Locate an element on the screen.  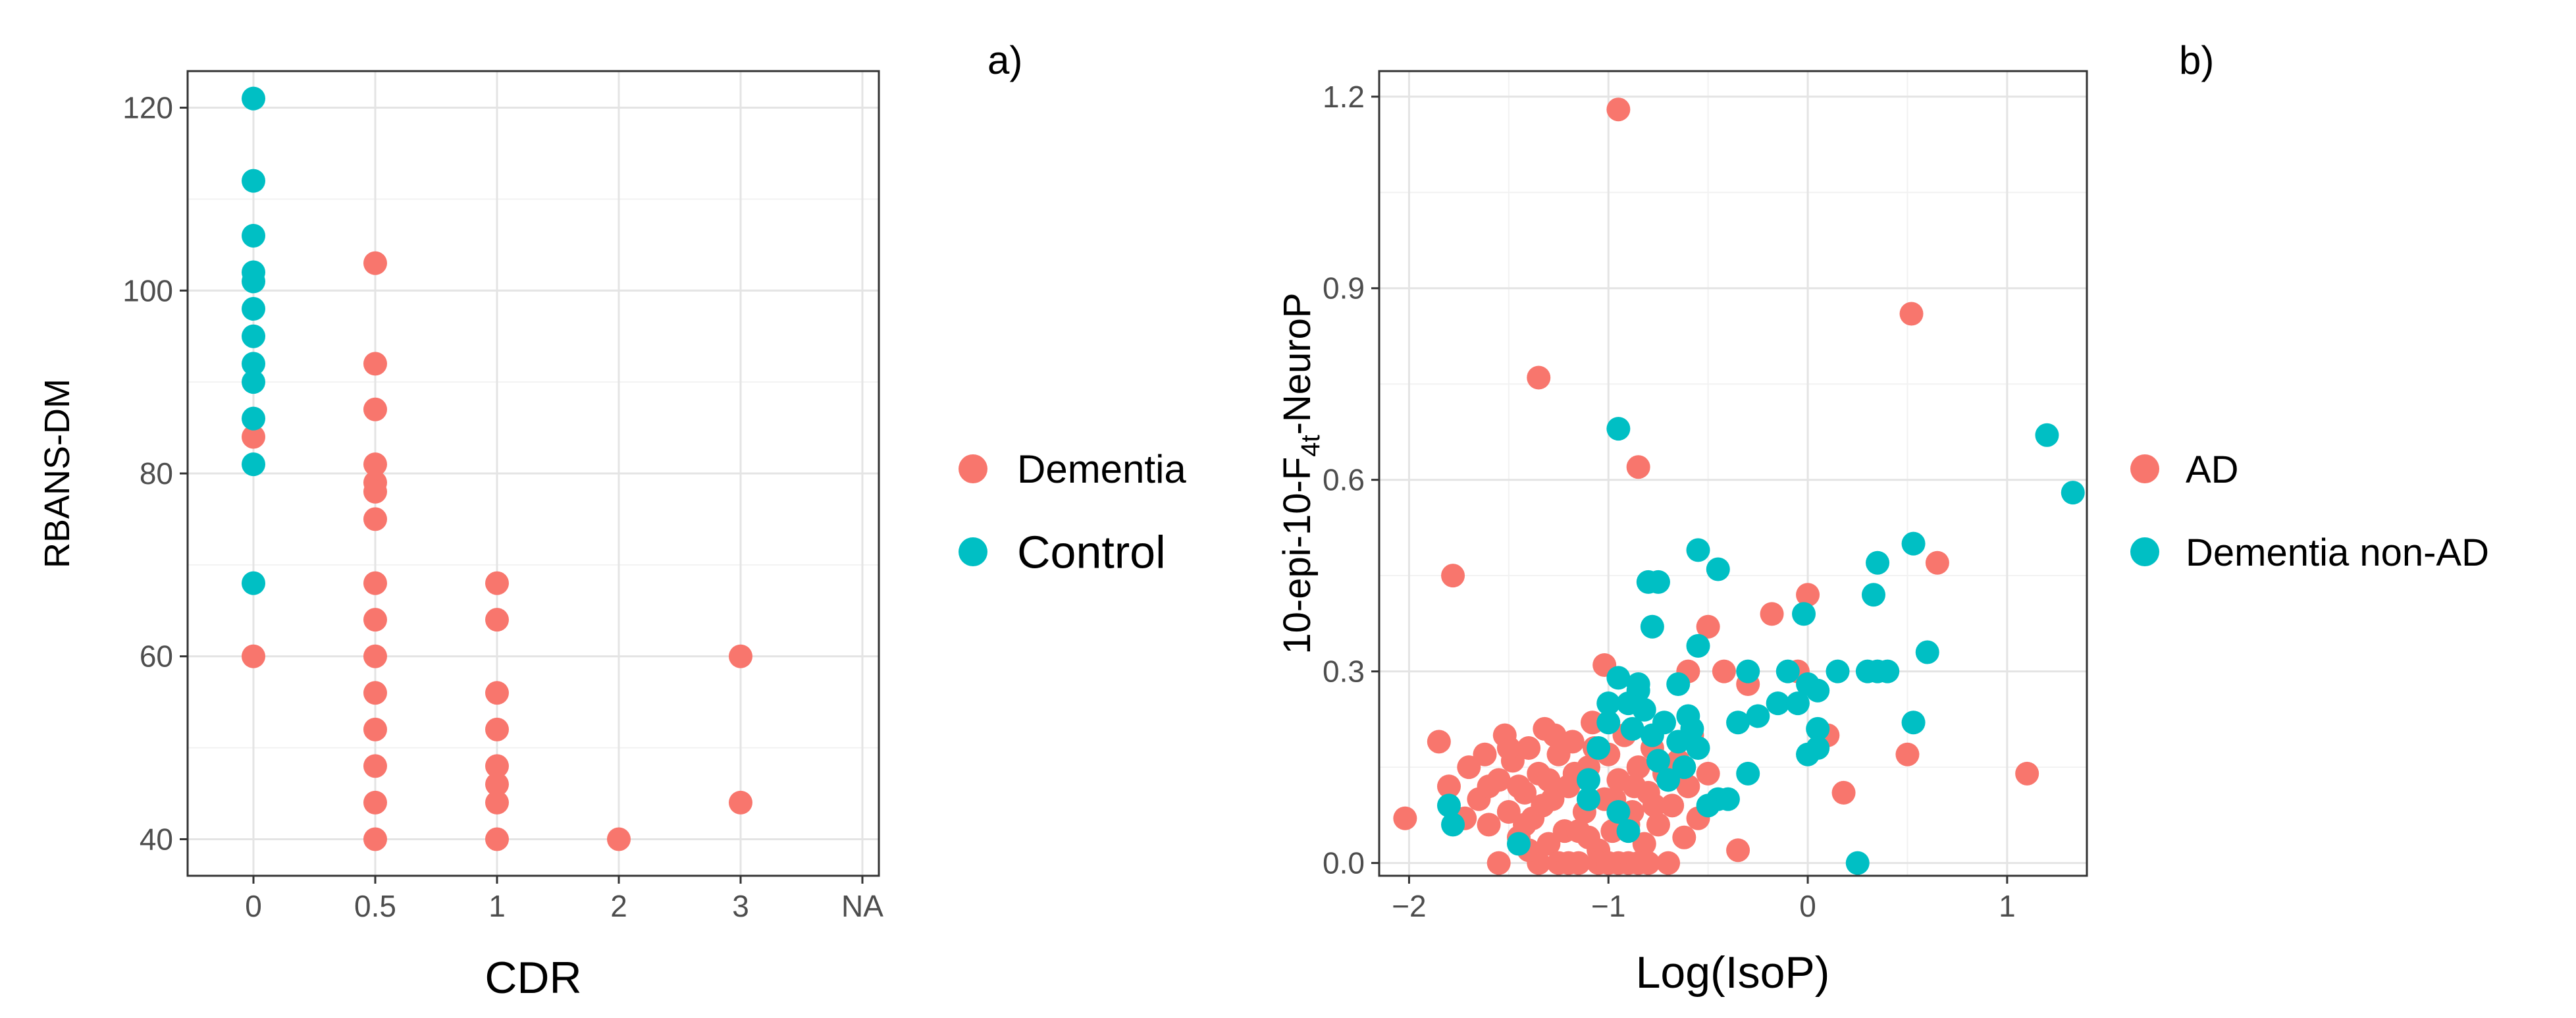
legend-key-dementia-non-ad is located at coordinates (2144, 552).